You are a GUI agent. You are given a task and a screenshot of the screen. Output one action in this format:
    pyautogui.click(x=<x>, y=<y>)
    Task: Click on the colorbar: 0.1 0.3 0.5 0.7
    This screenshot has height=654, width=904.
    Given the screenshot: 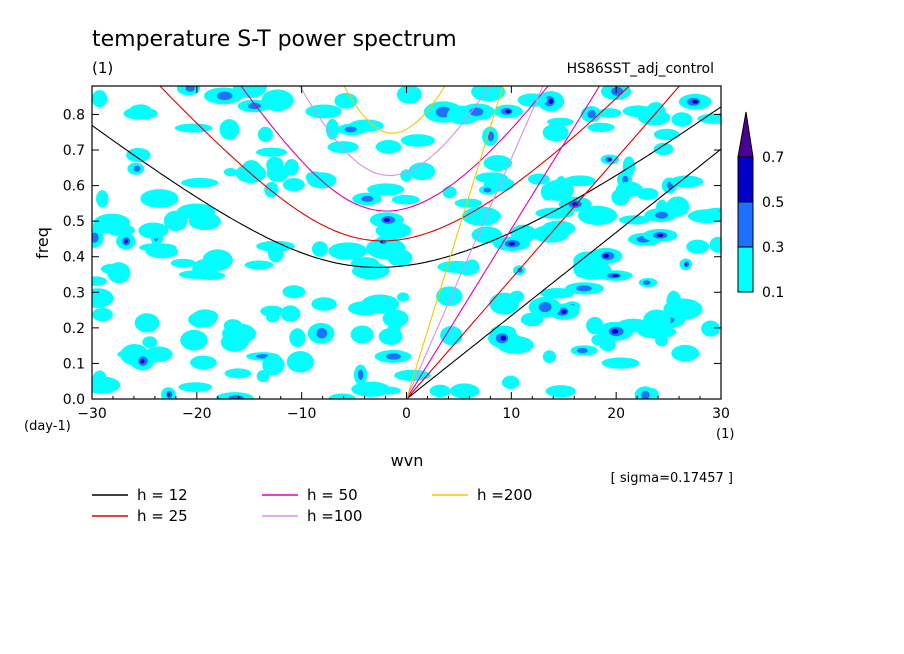 What is the action you would take?
    pyautogui.click(x=760, y=206)
    